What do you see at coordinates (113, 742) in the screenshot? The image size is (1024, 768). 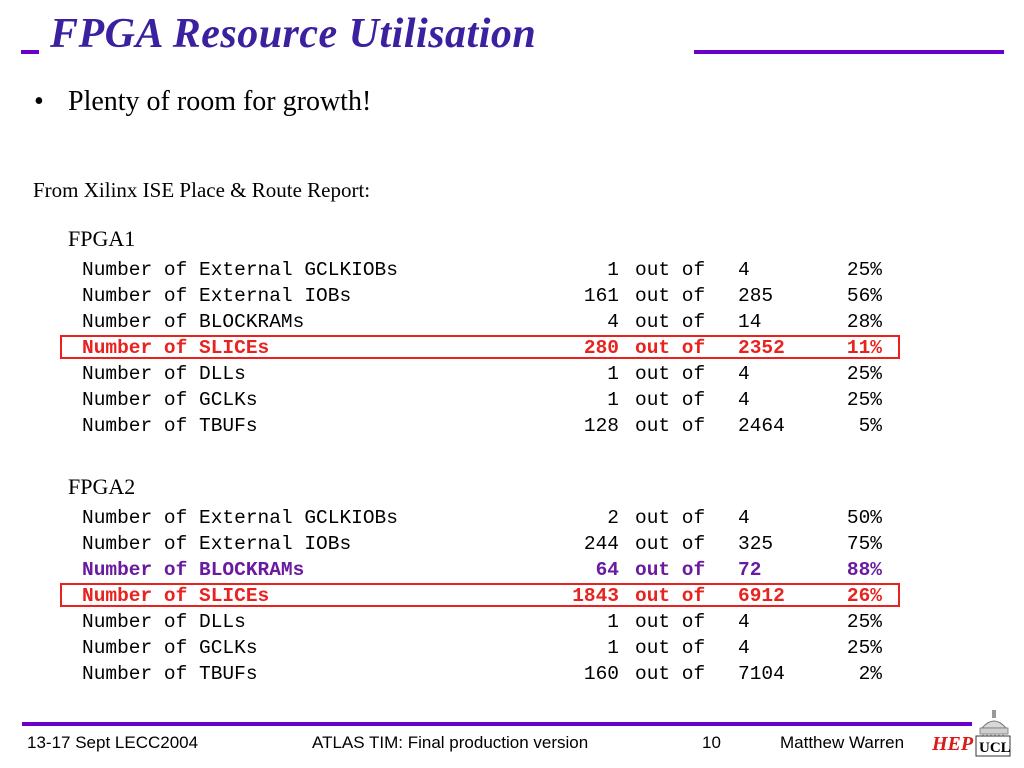 I see `footer-date: 13-17 Sept LECC2004` at bounding box center [113, 742].